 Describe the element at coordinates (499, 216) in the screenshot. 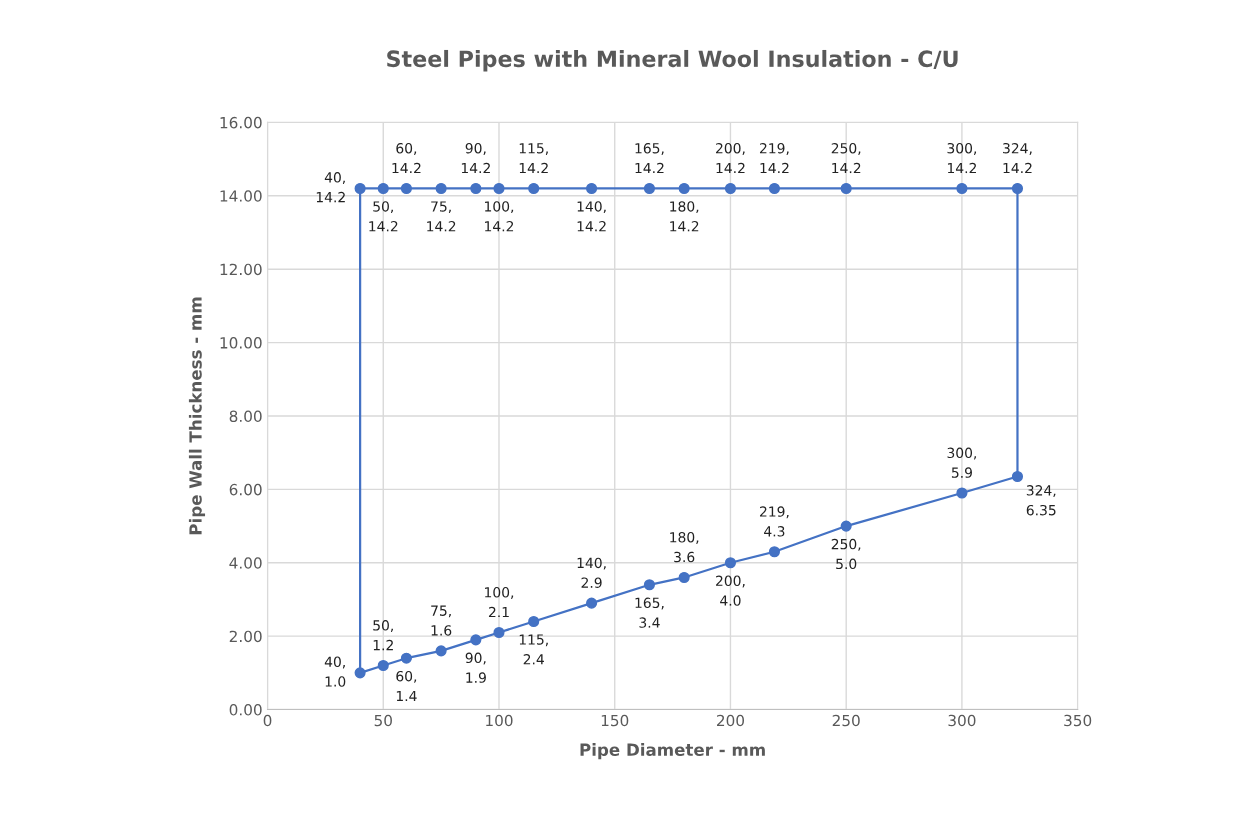

I see `data-label: 100, 14.2` at that location.